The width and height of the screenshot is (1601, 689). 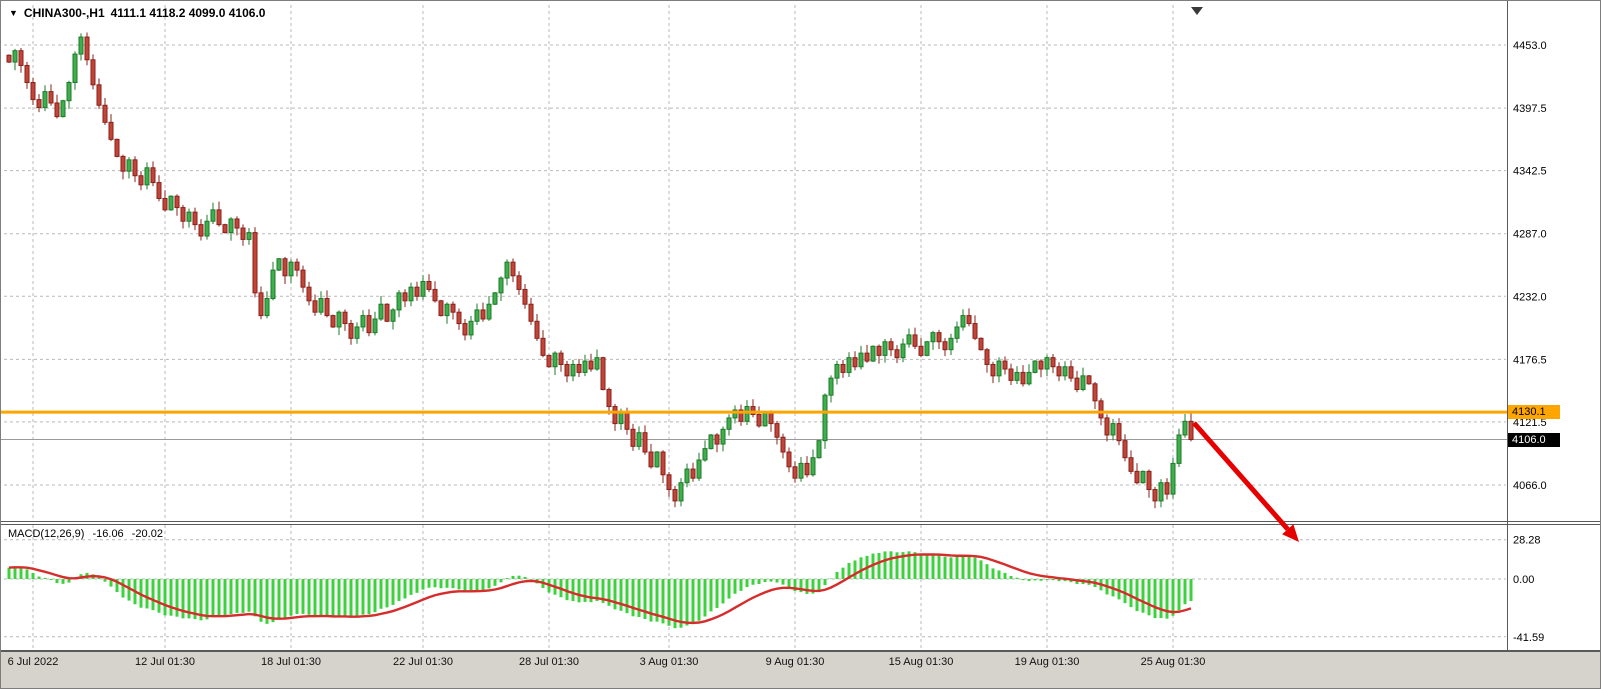 What do you see at coordinates (795, 662) in the screenshot?
I see `time-axis-label: 9 Aug 01:30` at bounding box center [795, 662].